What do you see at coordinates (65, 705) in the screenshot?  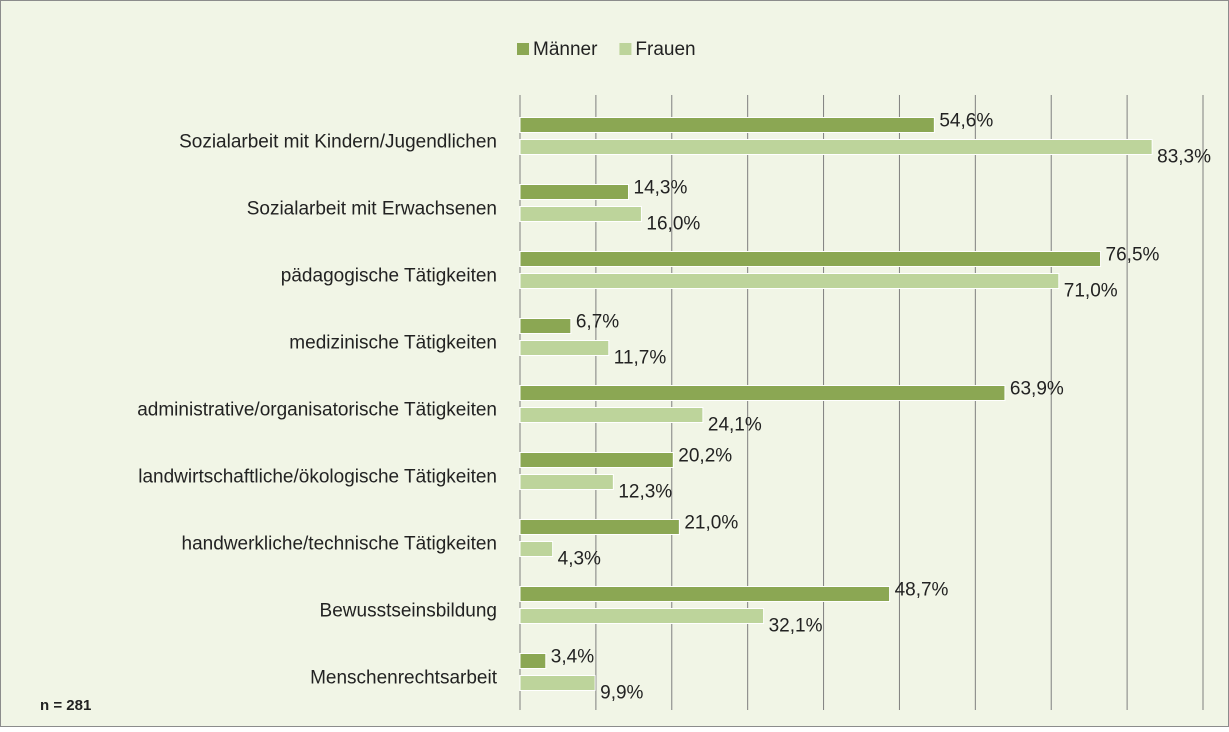 I see `sample-size: n = 281` at bounding box center [65, 705].